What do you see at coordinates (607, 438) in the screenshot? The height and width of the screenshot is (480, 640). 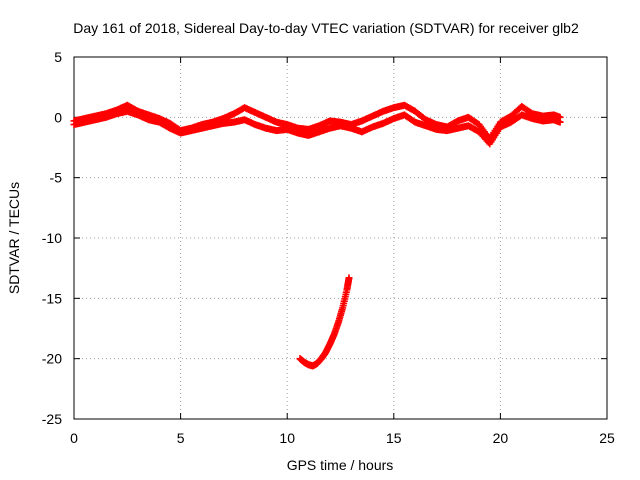 I see `x-tick-label: 25` at bounding box center [607, 438].